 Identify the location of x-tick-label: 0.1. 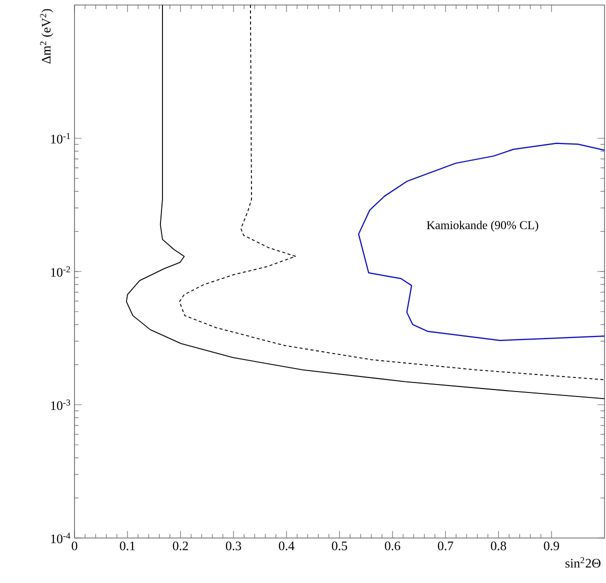
(127, 546).